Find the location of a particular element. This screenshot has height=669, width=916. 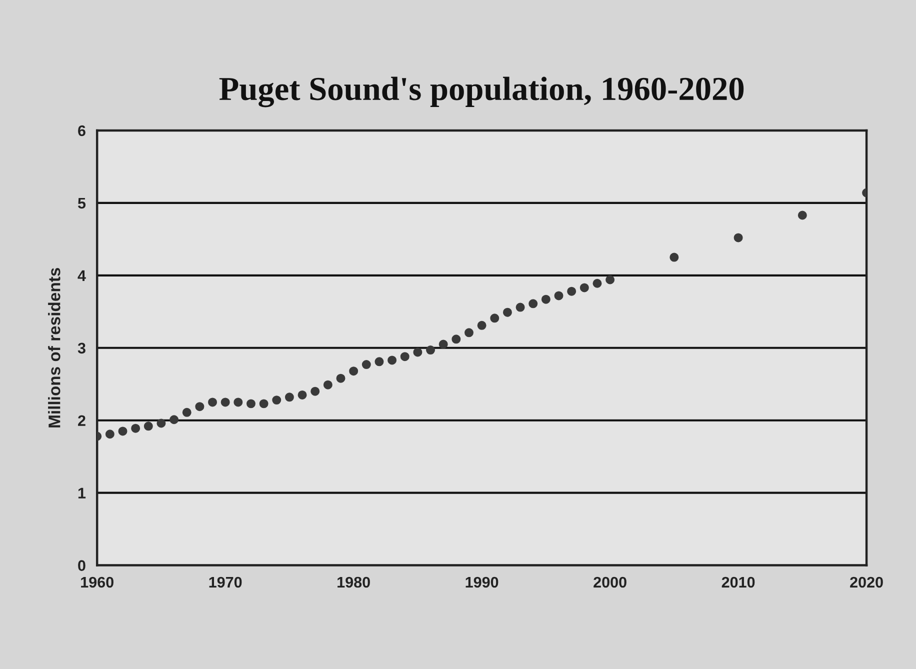

x-tick-label: 2020 is located at coordinates (866, 582).